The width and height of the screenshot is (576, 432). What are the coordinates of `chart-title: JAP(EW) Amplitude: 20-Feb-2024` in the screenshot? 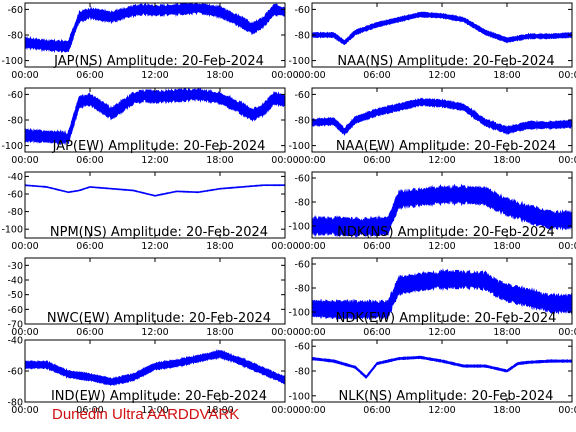 It's located at (159, 146).